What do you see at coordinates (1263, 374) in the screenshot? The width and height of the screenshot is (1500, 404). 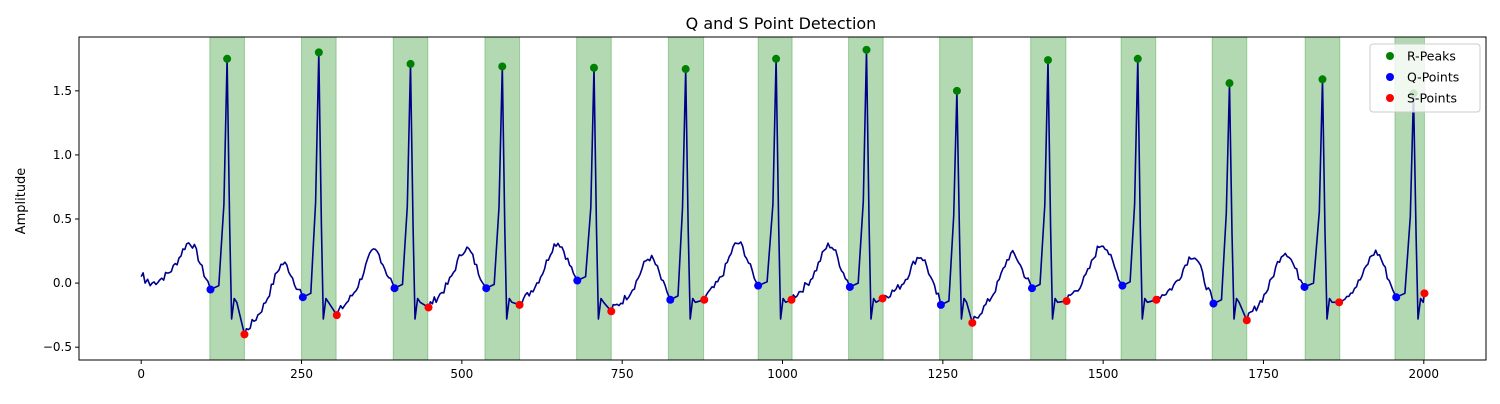 I see `x-tick-label: 1750` at bounding box center [1263, 374].